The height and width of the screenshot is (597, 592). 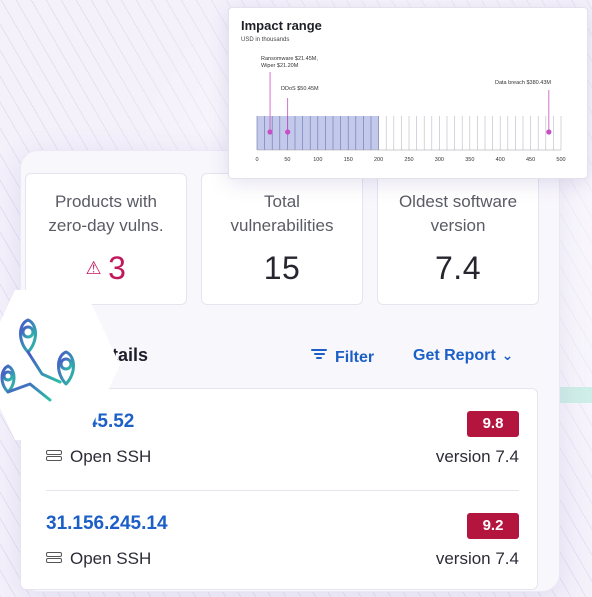 What do you see at coordinates (348, 160) in the screenshot?
I see `x-tick-label: 150` at bounding box center [348, 160].